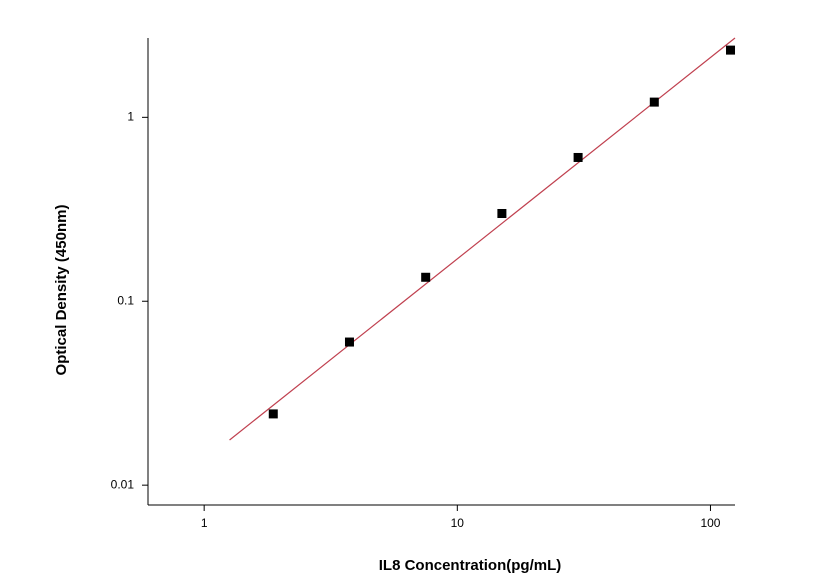 The width and height of the screenshot is (831, 581). What do you see at coordinates (130, 117) in the screenshot?
I see `y-tick-label: 1` at bounding box center [130, 117].